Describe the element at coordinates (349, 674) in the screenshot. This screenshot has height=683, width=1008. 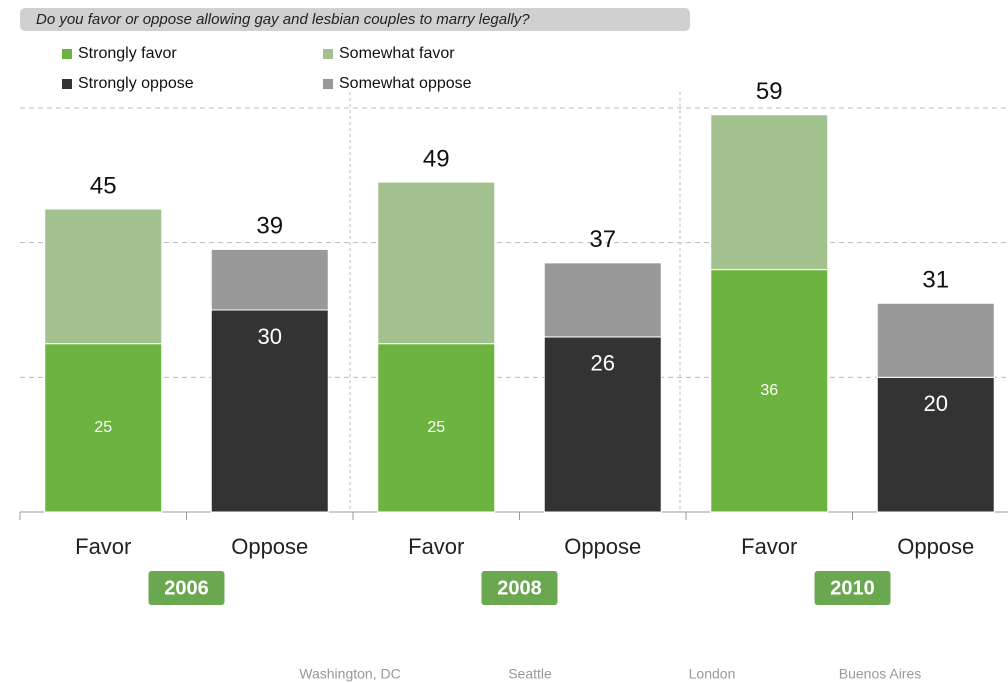
I see `footer-link: Washington, DC` at that location.